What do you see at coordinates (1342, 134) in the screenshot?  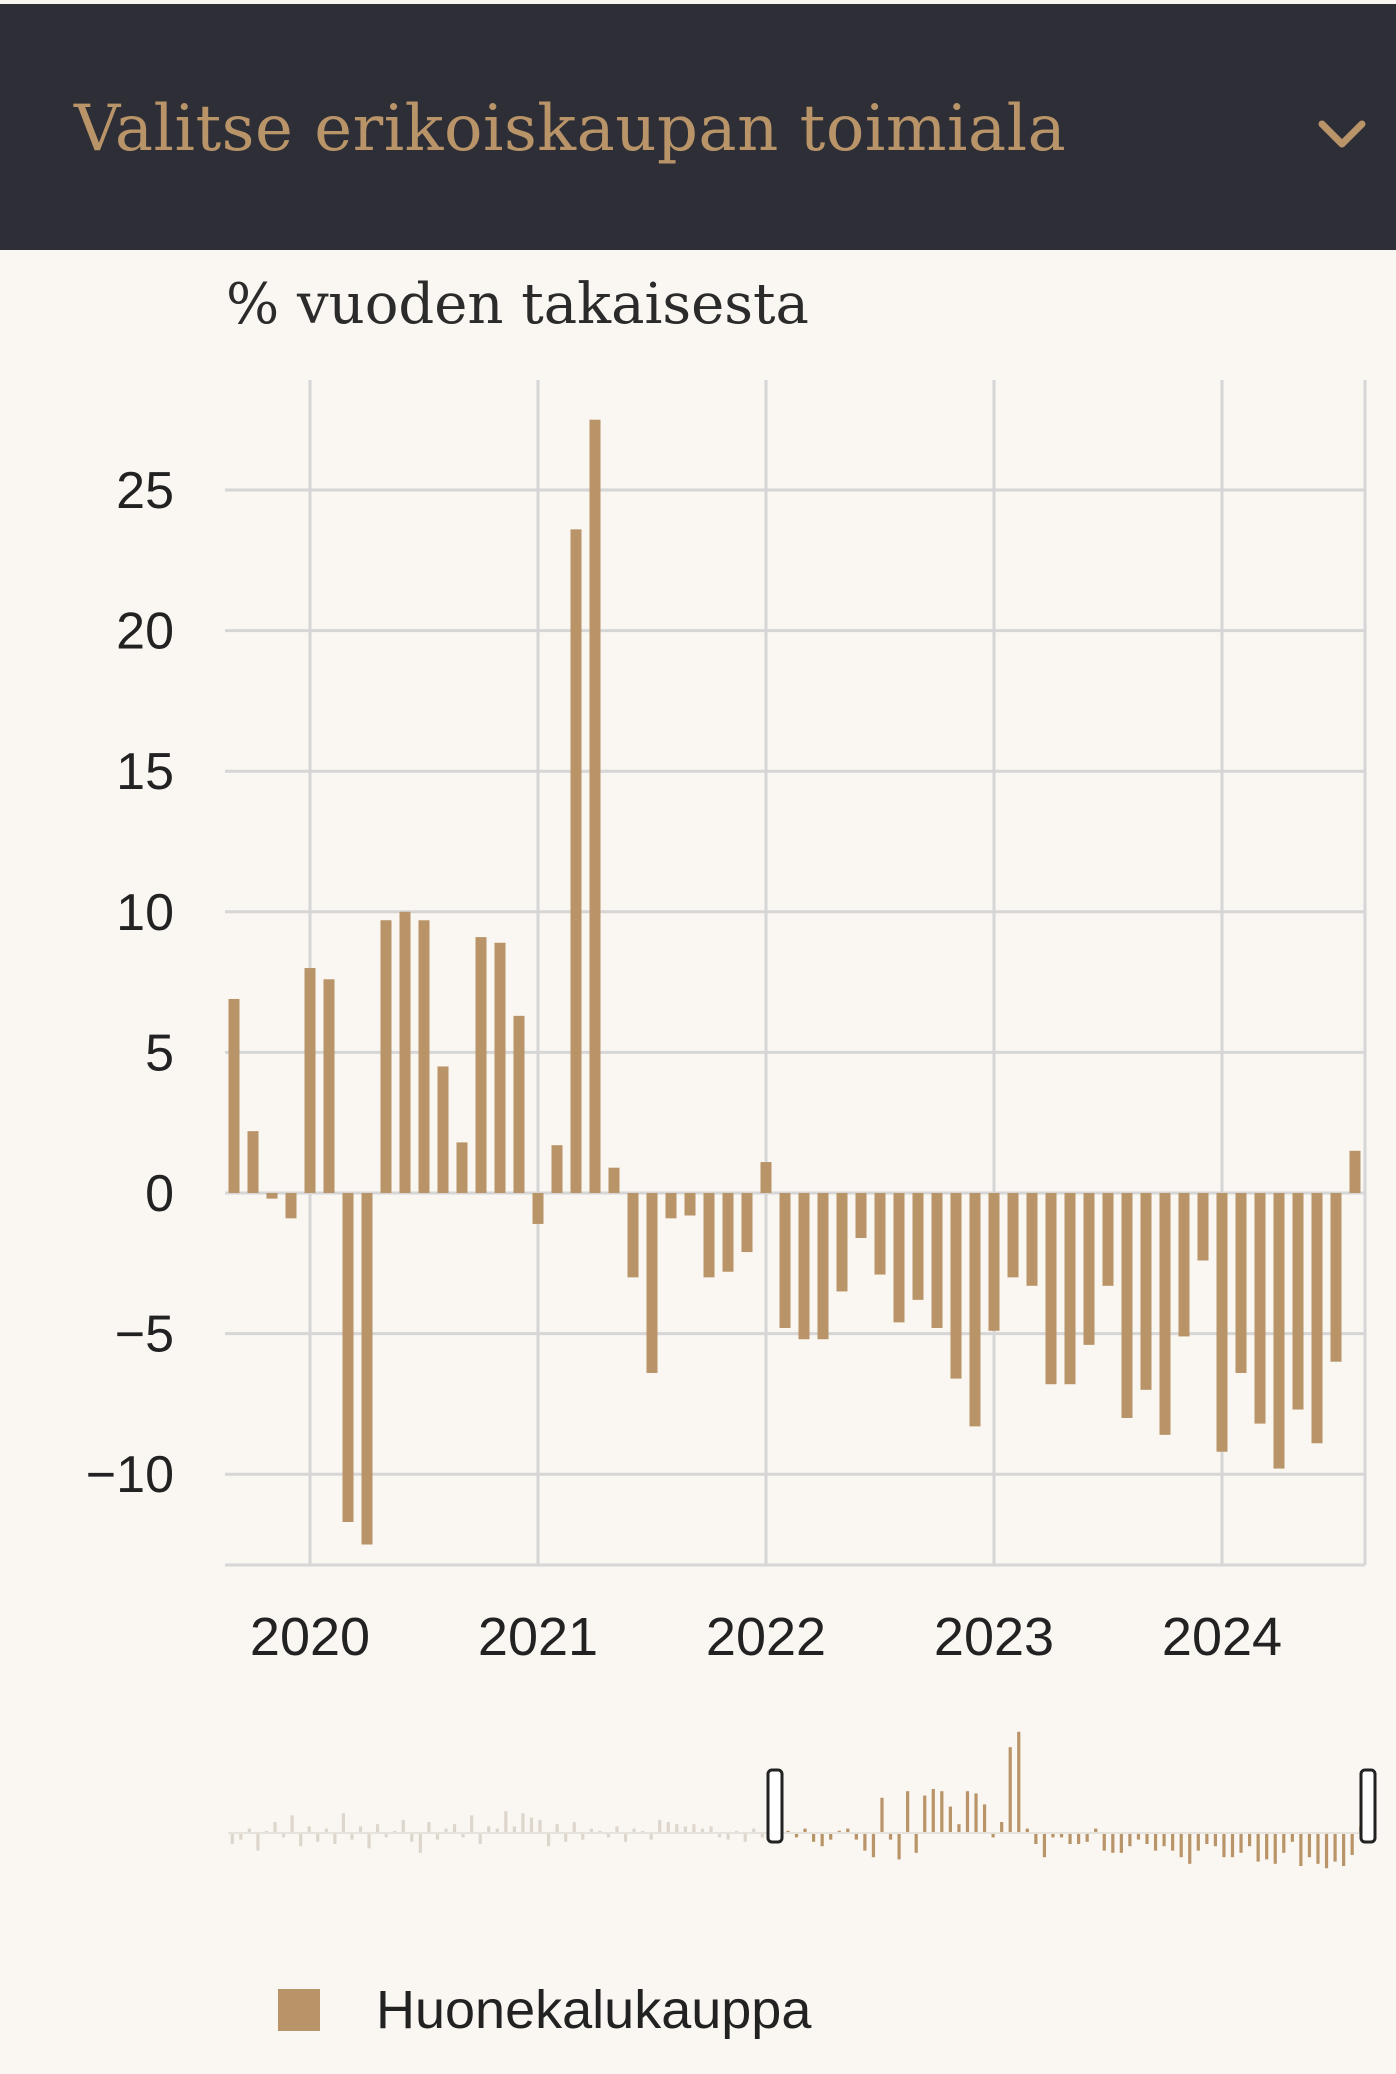 I see `chevron-down-icon` at bounding box center [1342, 134].